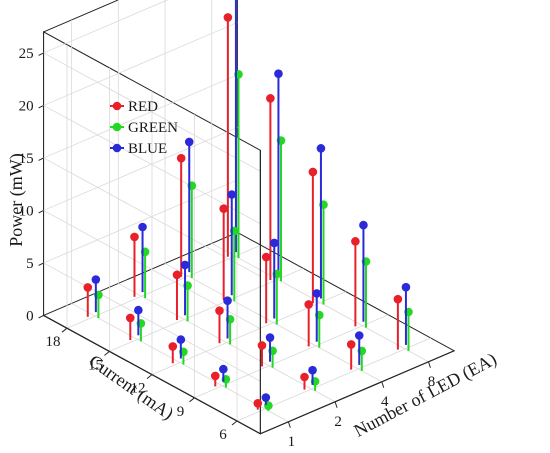 Image resolution: width=550 pixels, height=453 pixels. I want to click on y-tick-label: 15, so click(95, 365).